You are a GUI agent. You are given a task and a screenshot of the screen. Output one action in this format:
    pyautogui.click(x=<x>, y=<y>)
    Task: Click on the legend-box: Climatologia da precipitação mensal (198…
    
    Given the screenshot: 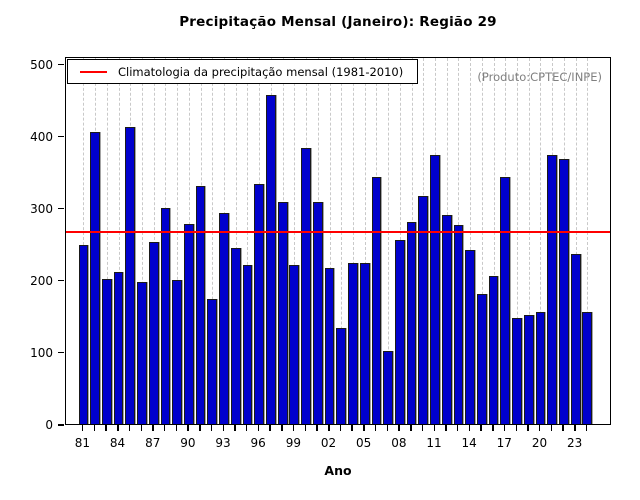 What is the action you would take?
    pyautogui.click(x=243, y=71)
    